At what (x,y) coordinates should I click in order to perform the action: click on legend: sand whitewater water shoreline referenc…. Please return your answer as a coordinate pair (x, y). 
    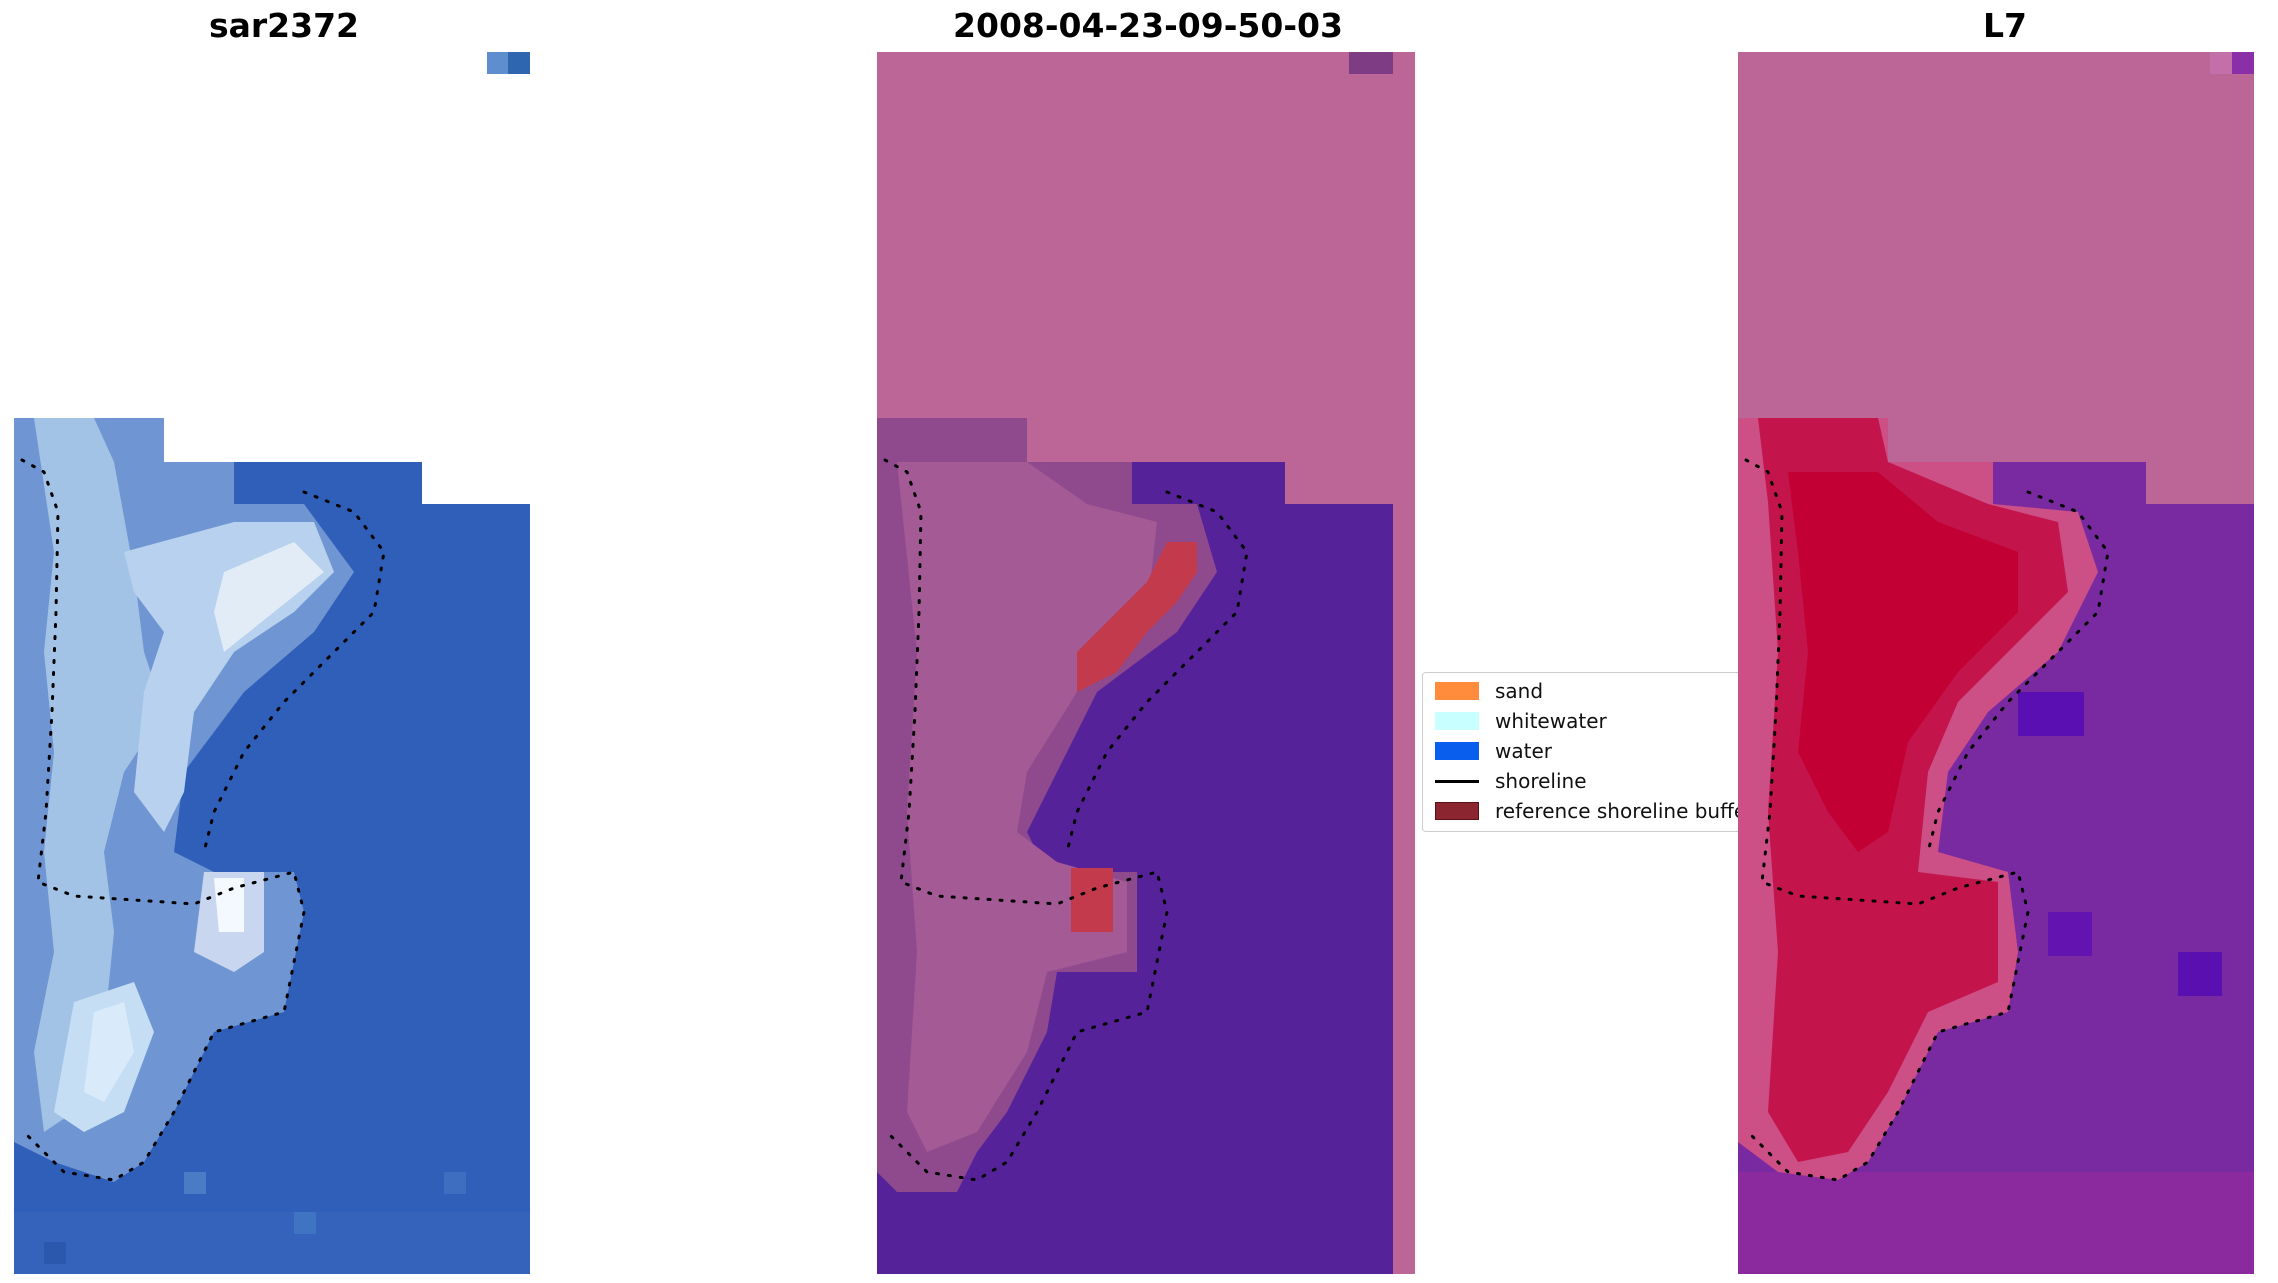
    Looking at the image, I should click on (1588, 752).